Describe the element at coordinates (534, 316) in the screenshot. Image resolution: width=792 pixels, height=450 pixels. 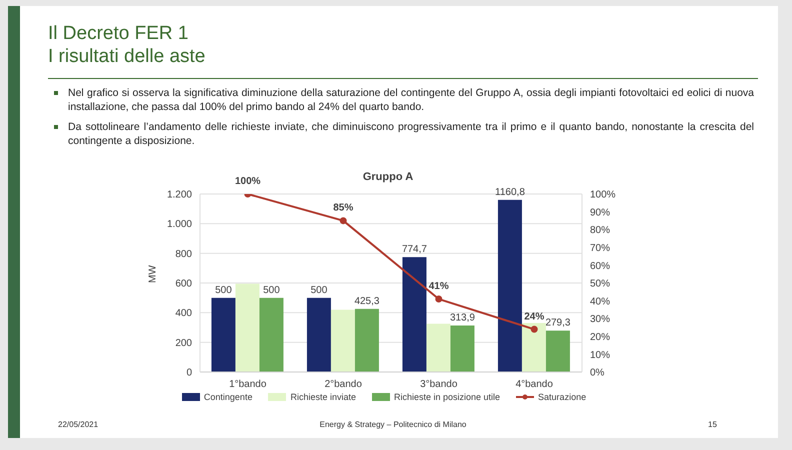
I see `data-label: 24%` at that location.